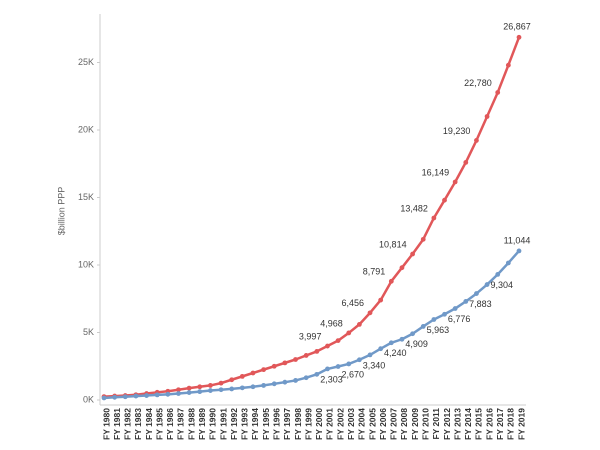  I want to click on x-tick-label: FY 2012, so click(447, 424).